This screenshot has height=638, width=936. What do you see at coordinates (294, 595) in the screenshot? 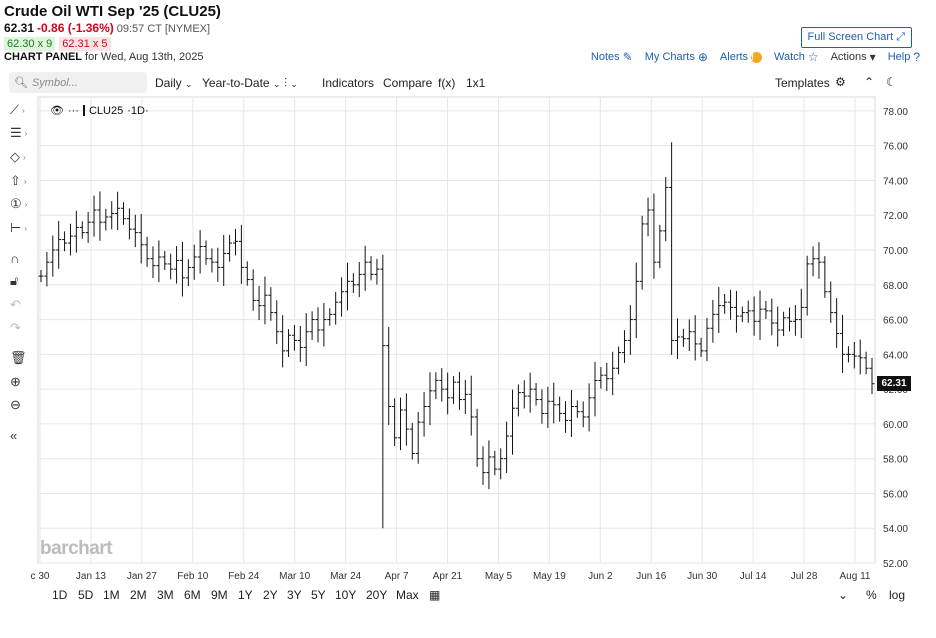
I see `range-3y: 3Y` at bounding box center [294, 595].